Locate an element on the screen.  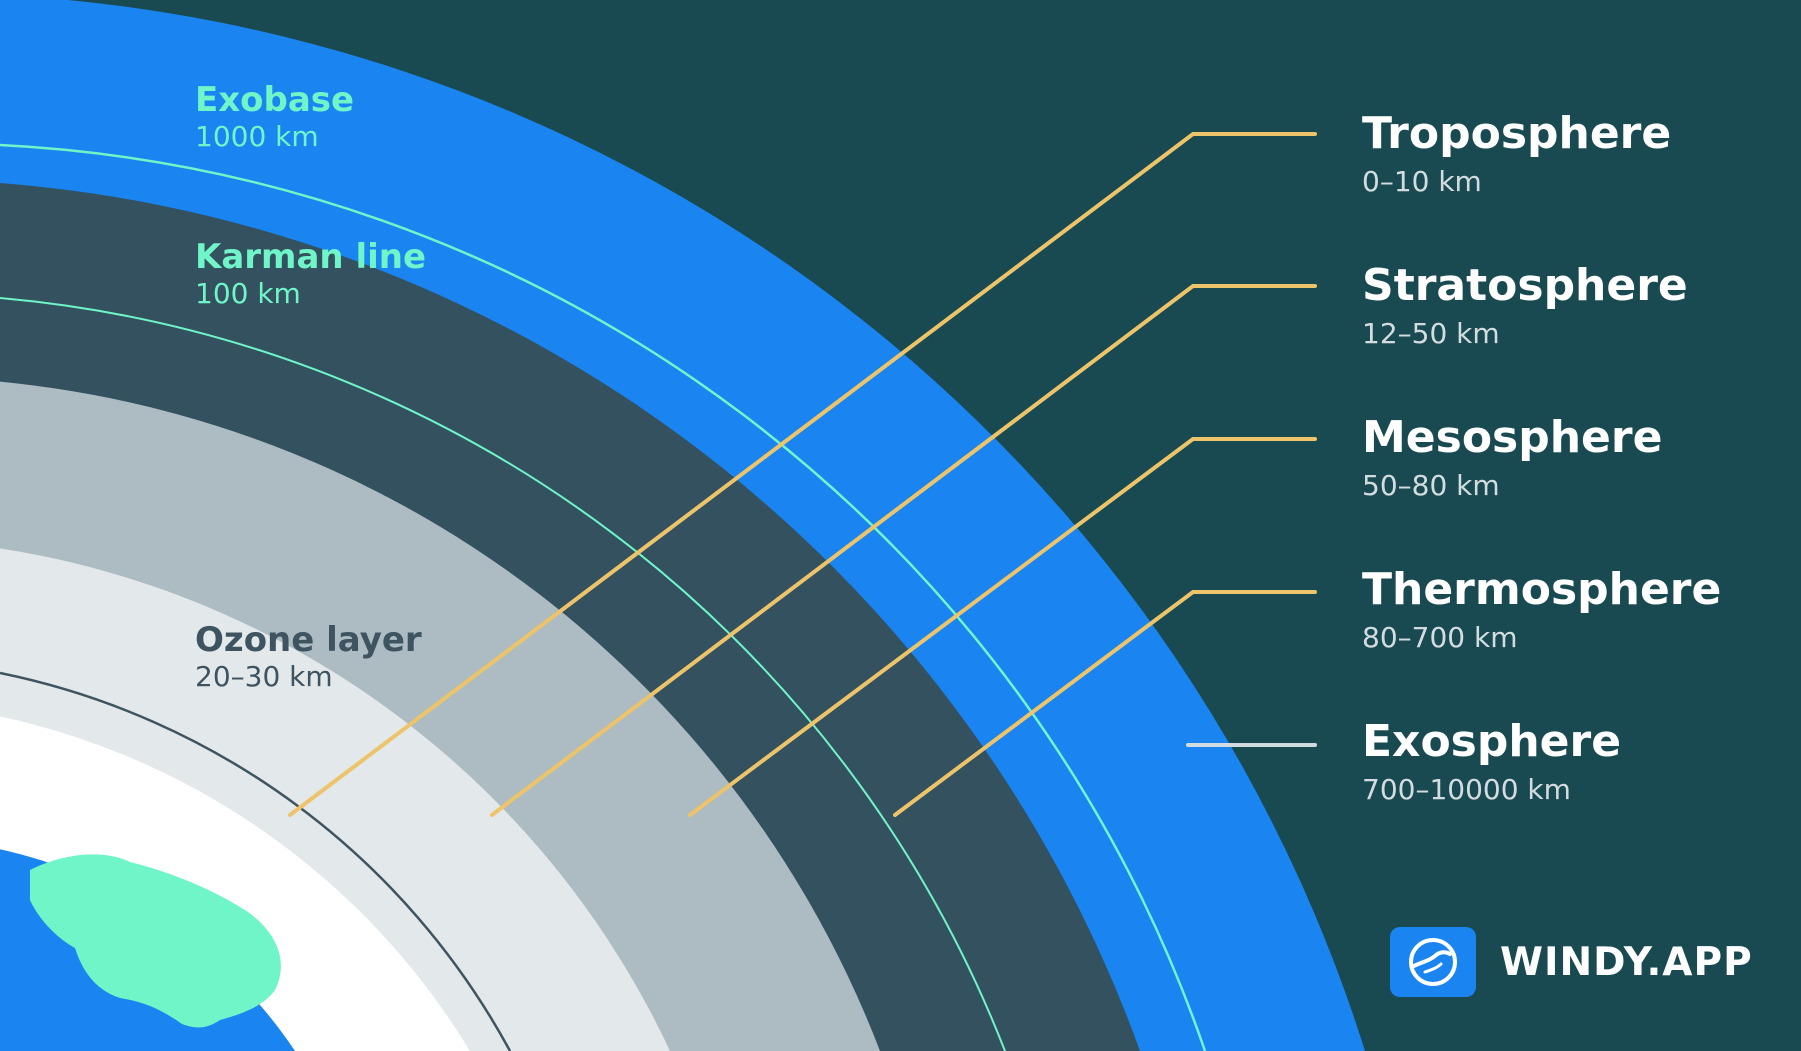
windy-app-brand: WINDY.APP is located at coordinates (1571, 962).